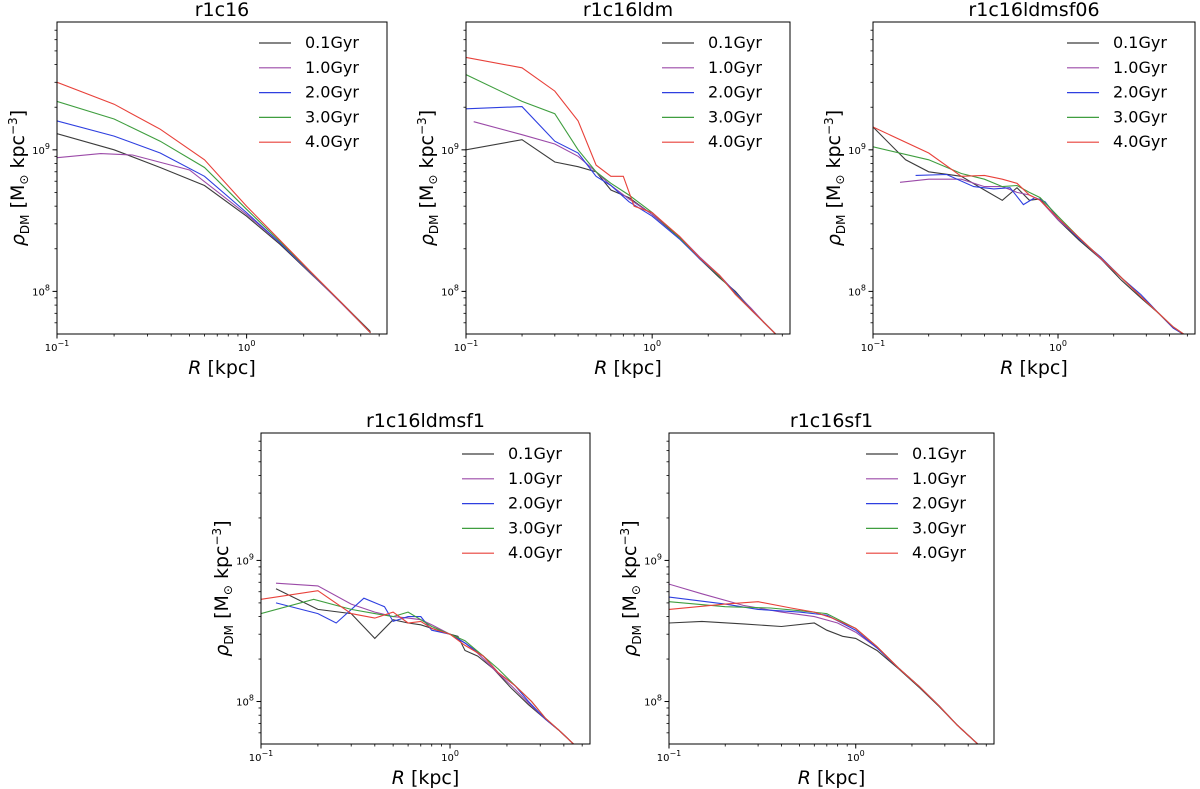 The height and width of the screenshot is (789, 1200). Describe the element at coordinates (628, 10) in the screenshot. I see `chart-title: r1c16ldm` at that location.